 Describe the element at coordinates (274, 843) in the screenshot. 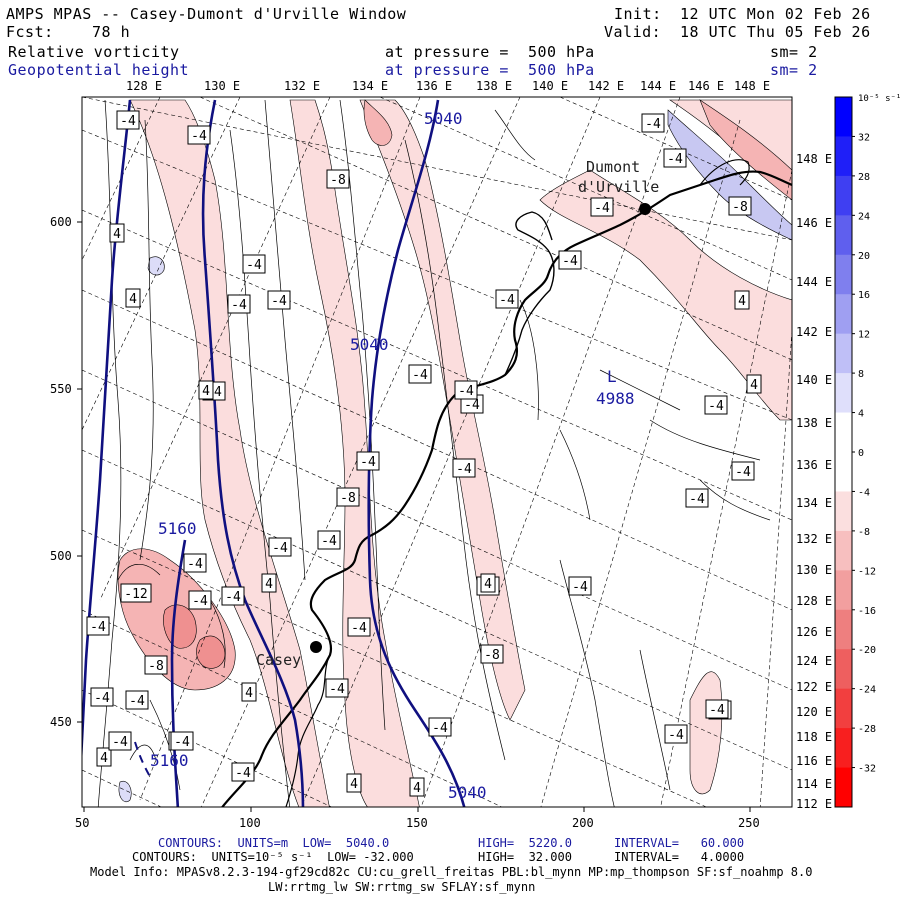

I see `footer-geopotential-units: CONTOURS: UNITS=m LOW= 5040.0` at that location.